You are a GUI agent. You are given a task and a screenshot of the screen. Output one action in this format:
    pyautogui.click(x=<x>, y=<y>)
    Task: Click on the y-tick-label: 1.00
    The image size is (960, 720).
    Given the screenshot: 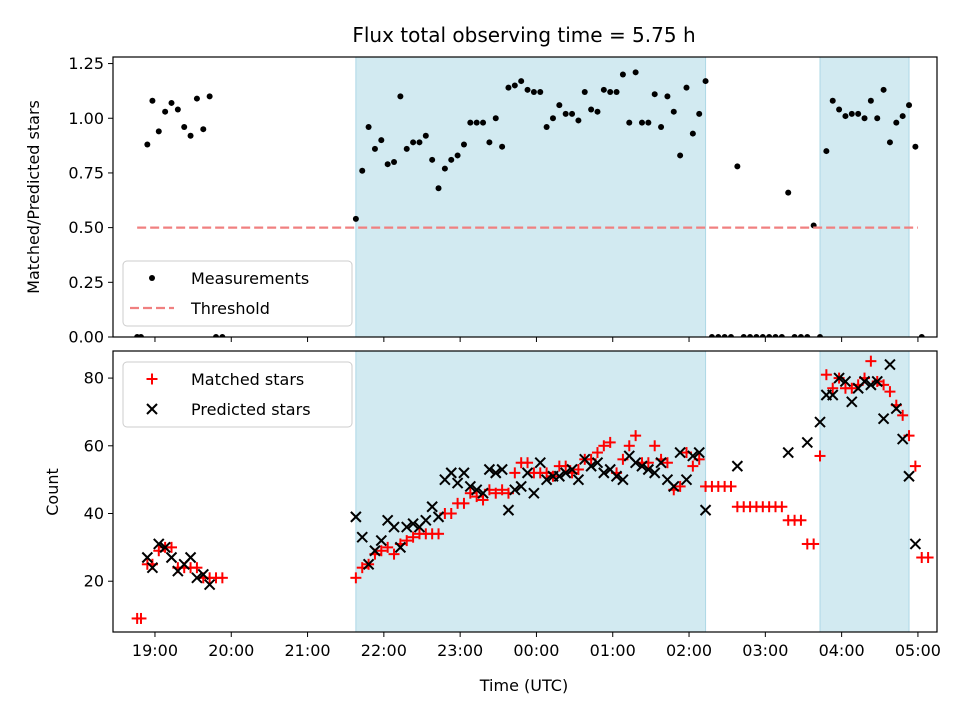 What is the action you would take?
    pyautogui.click(x=86, y=118)
    